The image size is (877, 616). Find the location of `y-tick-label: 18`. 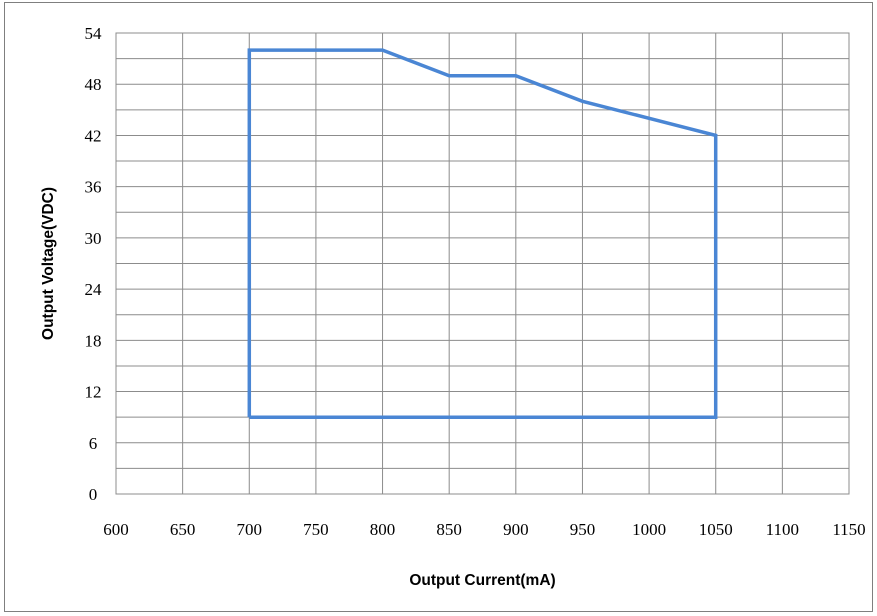

y-tick-label: 18 is located at coordinates (93, 340).